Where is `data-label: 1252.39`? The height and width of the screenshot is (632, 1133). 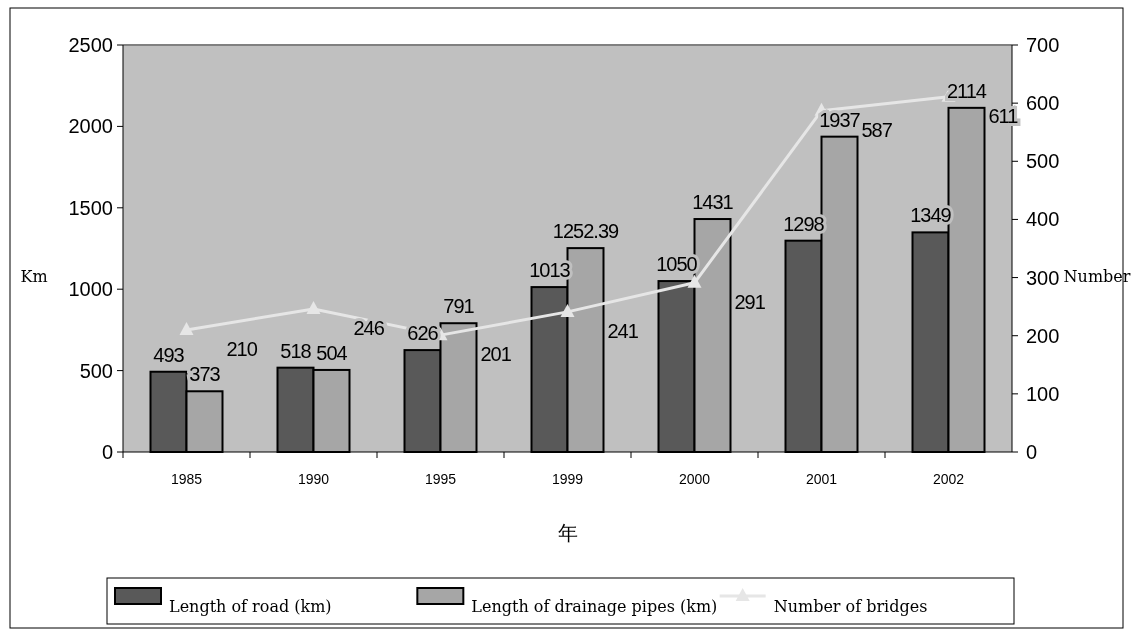
data-label: 1252.39 is located at coordinates (586, 231).